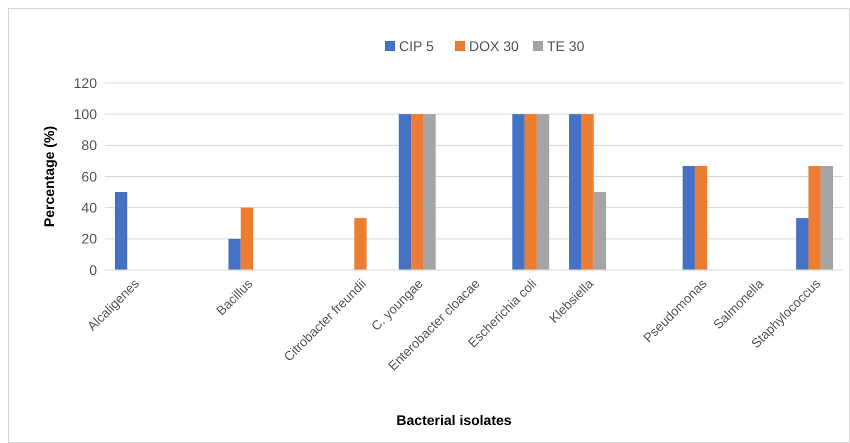 The height and width of the screenshot is (443, 850). What do you see at coordinates (89, 176) in the screenshot?
I see `y-tick-label: 60` at bounding box center [89, 176].